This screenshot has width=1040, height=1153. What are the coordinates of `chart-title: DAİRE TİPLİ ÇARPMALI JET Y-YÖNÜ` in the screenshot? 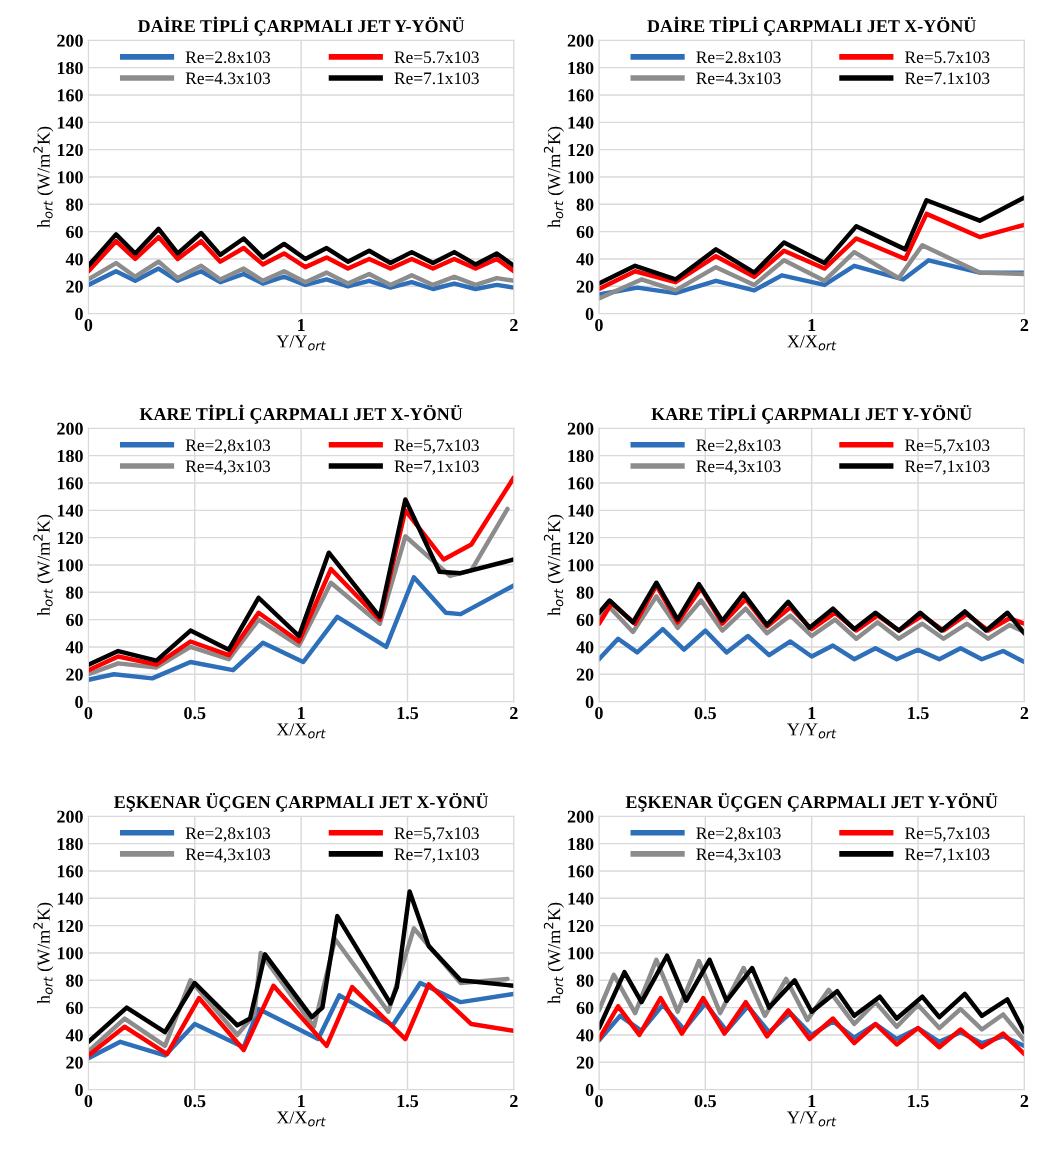 It's located at (301, 26).